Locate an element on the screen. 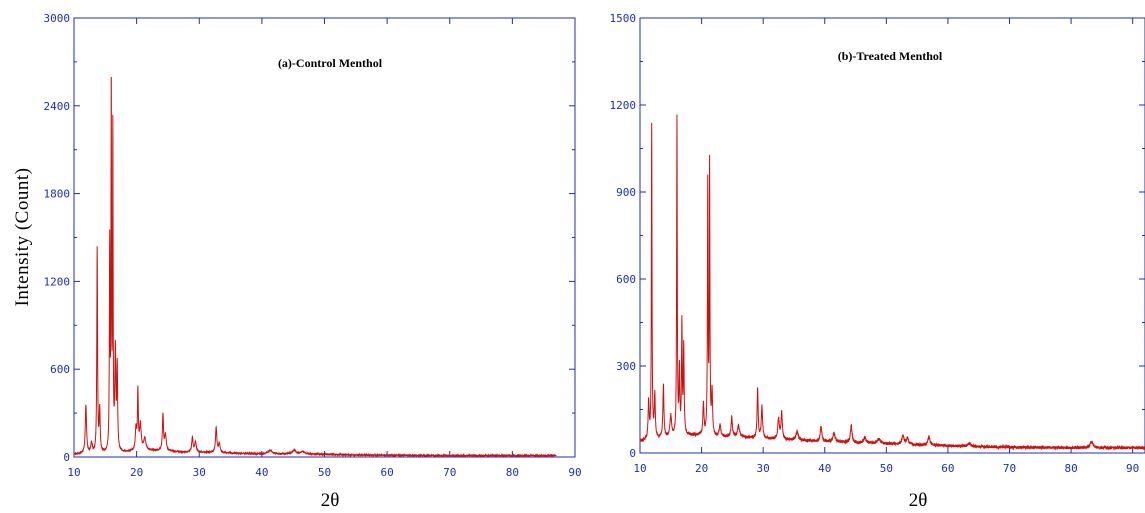 This screenshot has width=1145, height=513. y-tick-label: 3000 is located at coordinates (57, 18).